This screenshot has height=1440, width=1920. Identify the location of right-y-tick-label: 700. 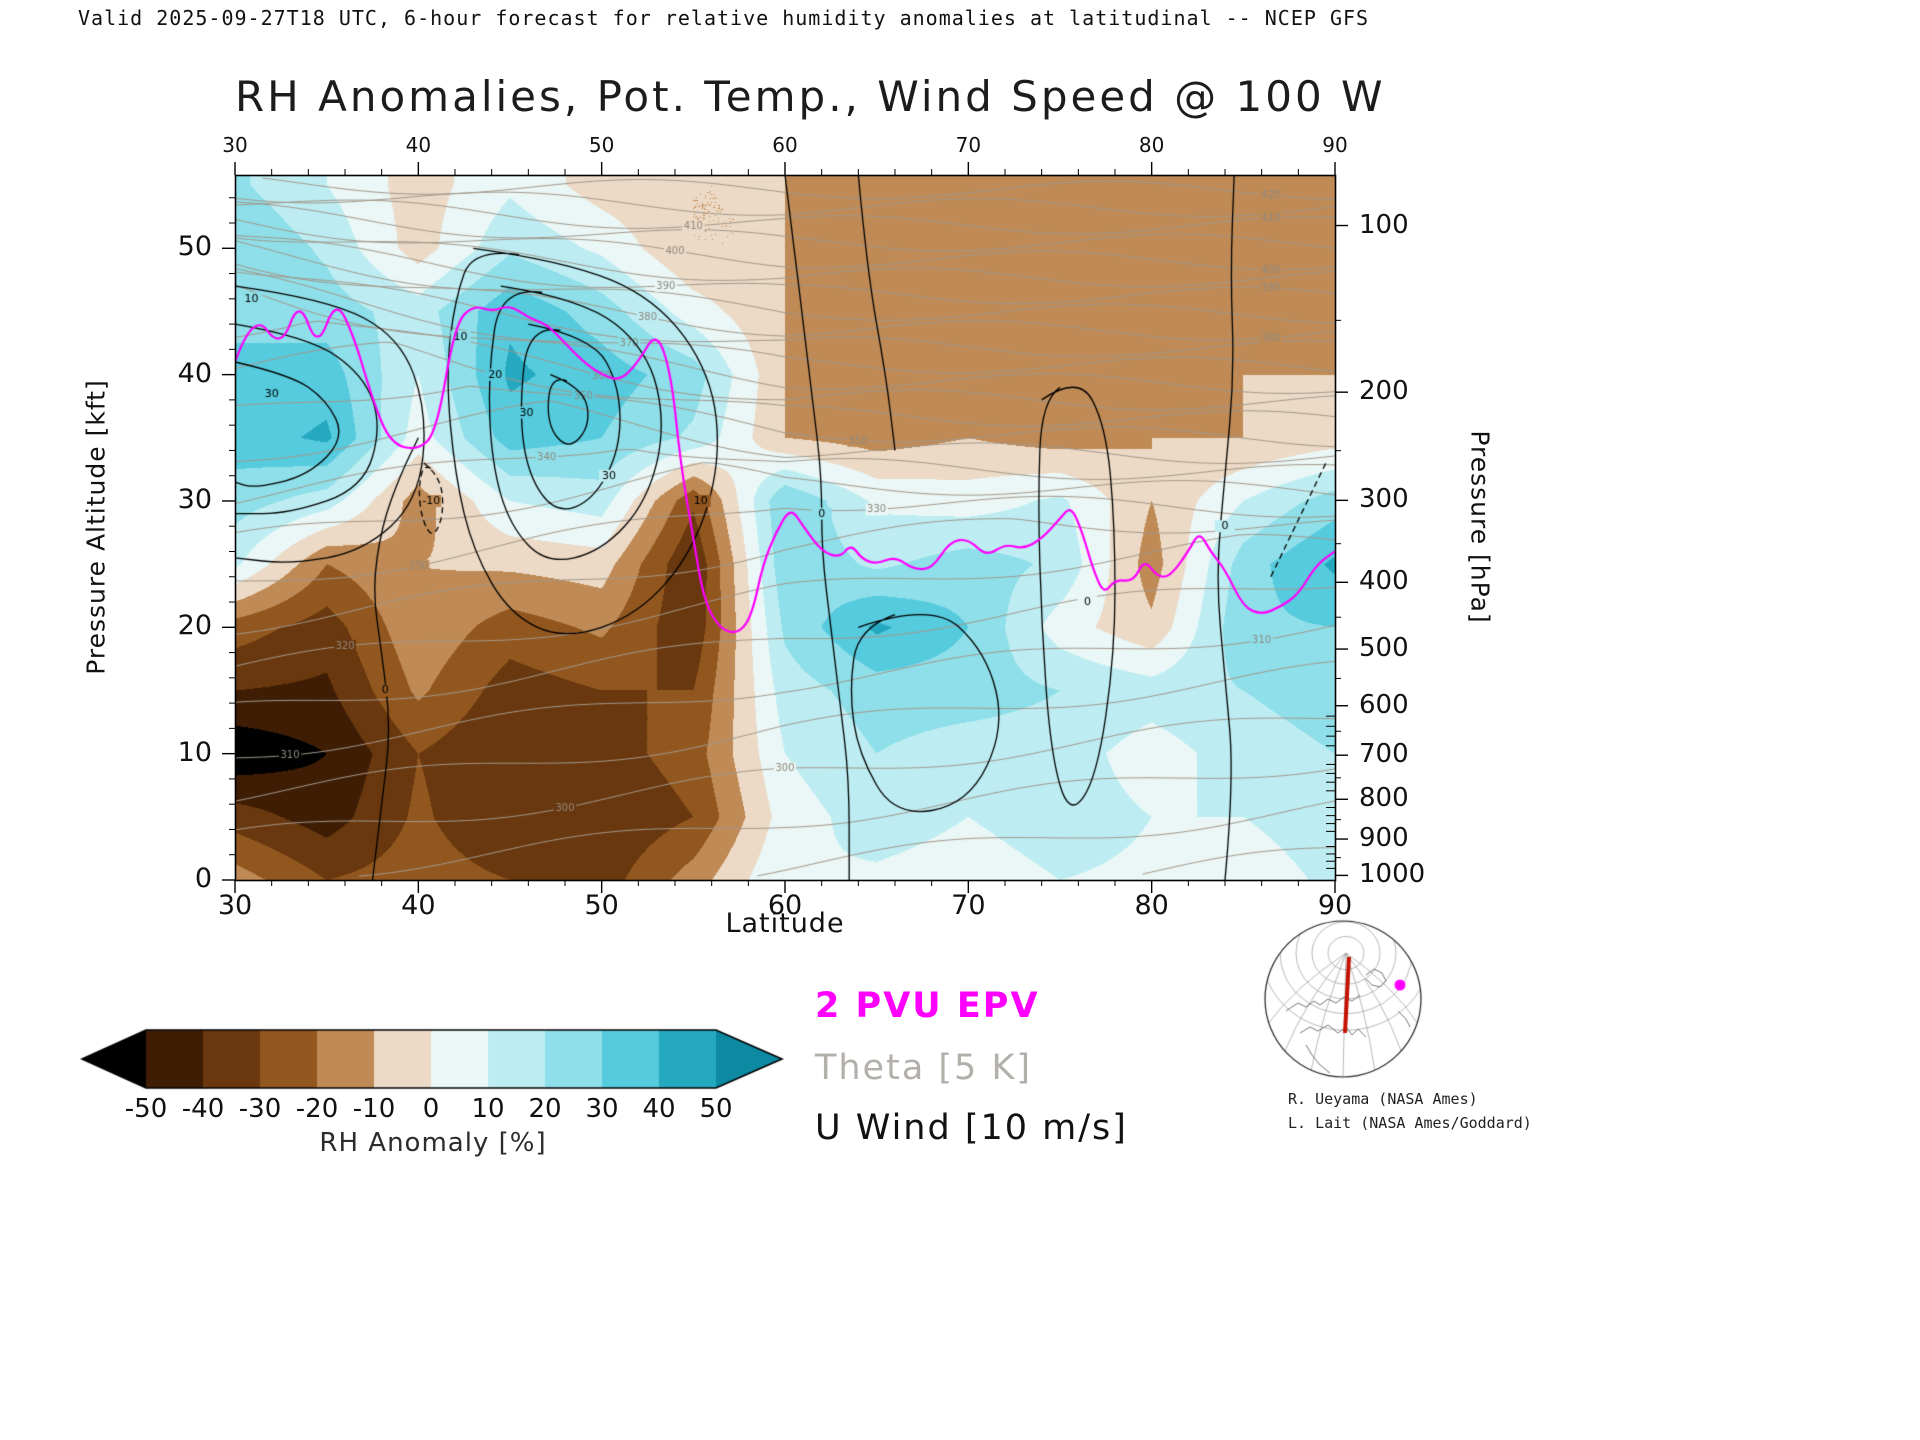
(1384, 754).